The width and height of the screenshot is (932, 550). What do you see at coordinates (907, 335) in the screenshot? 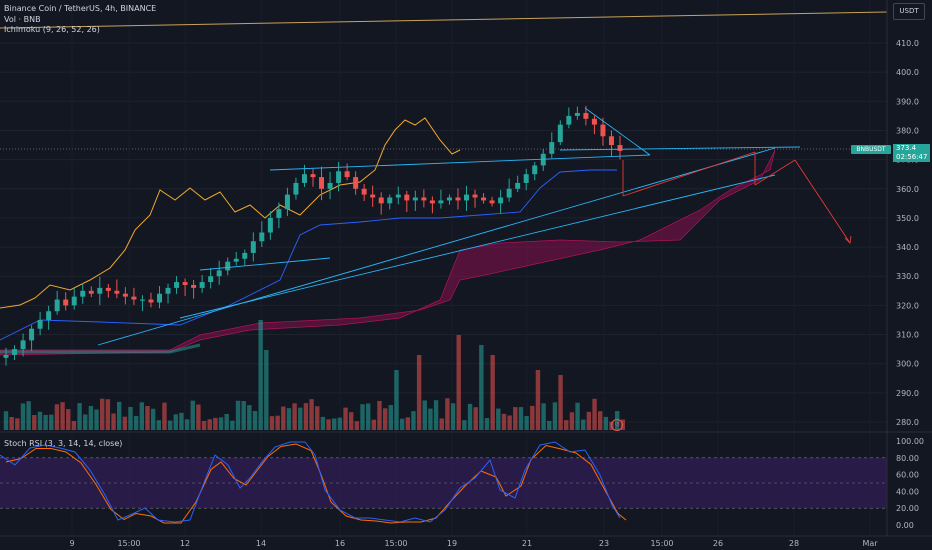
I see `price-axis-label: 310.0` at bounding box center [907, 335].